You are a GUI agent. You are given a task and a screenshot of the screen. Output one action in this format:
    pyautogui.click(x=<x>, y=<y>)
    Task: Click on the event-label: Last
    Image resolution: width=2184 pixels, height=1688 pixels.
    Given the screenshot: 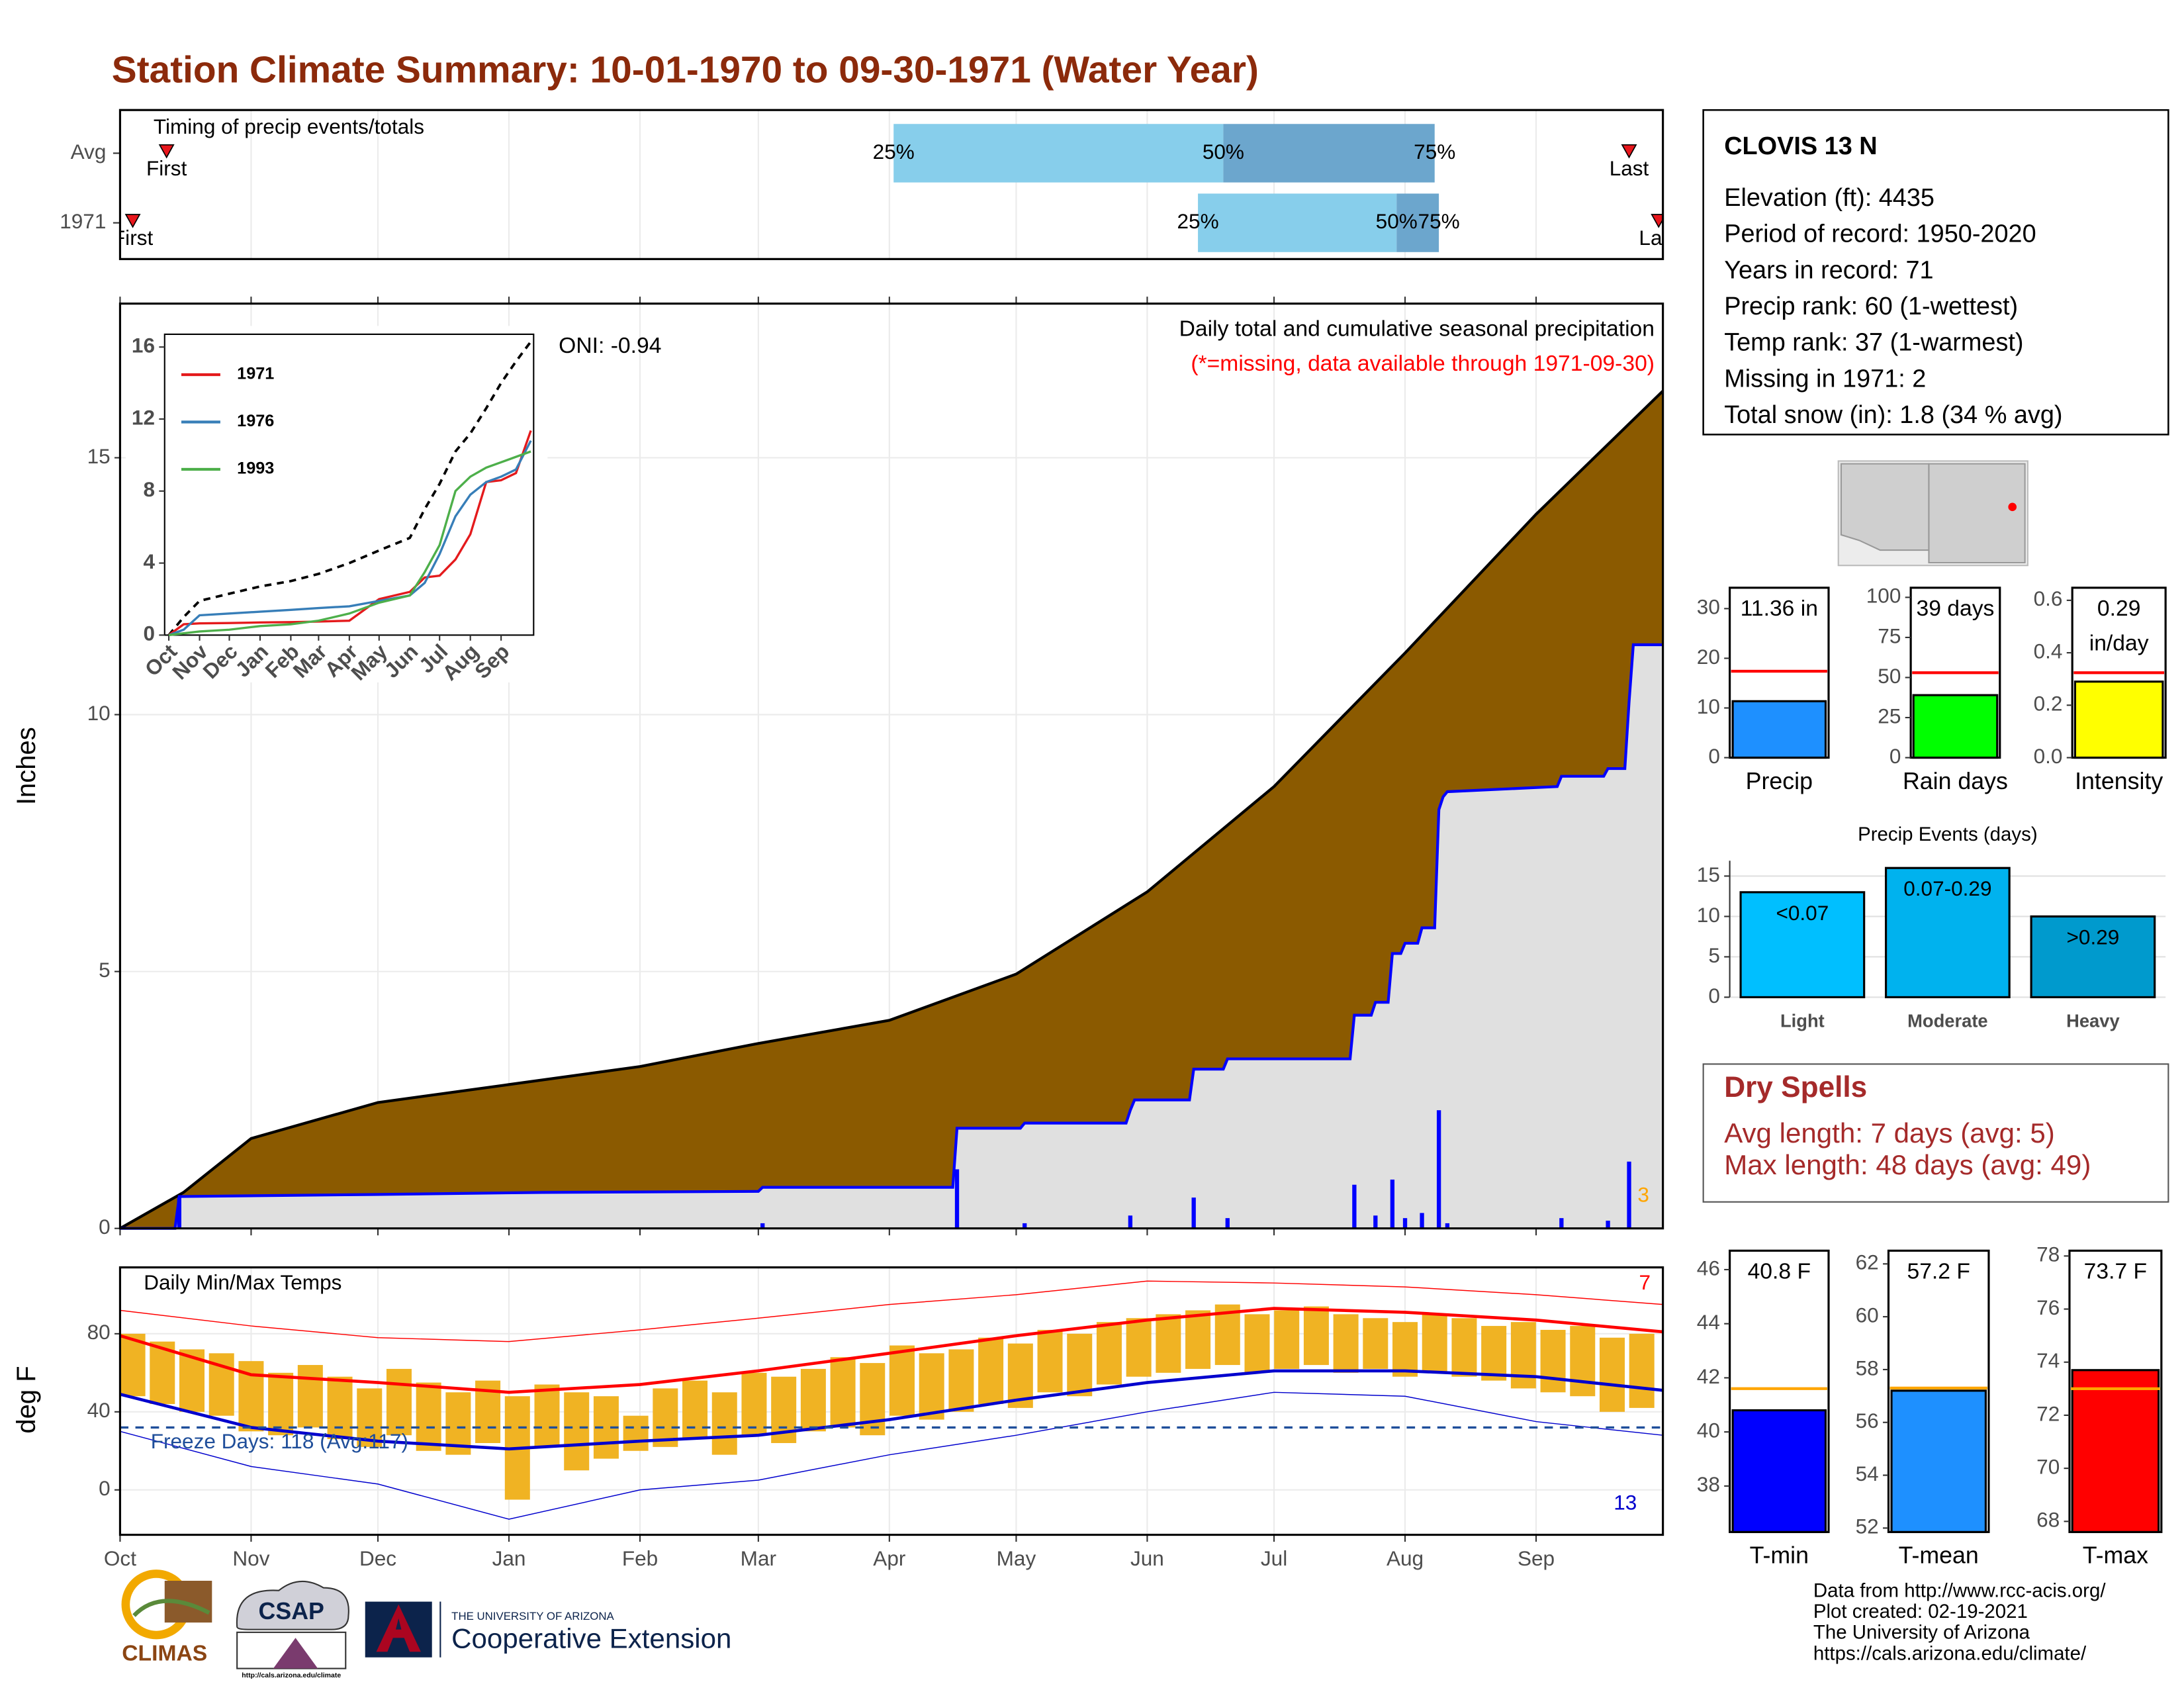 What is the action you would take?
    pyautogui.click(x=1629, y=168)
    